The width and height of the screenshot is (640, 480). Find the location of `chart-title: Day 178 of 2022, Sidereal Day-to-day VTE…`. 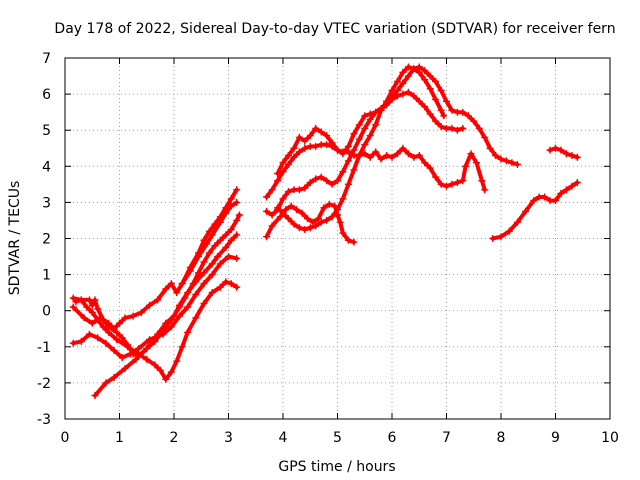

chart-title: Day 178 of 2022, Sidereal Day-to-day VTE… is located at coordinates (334, 29).